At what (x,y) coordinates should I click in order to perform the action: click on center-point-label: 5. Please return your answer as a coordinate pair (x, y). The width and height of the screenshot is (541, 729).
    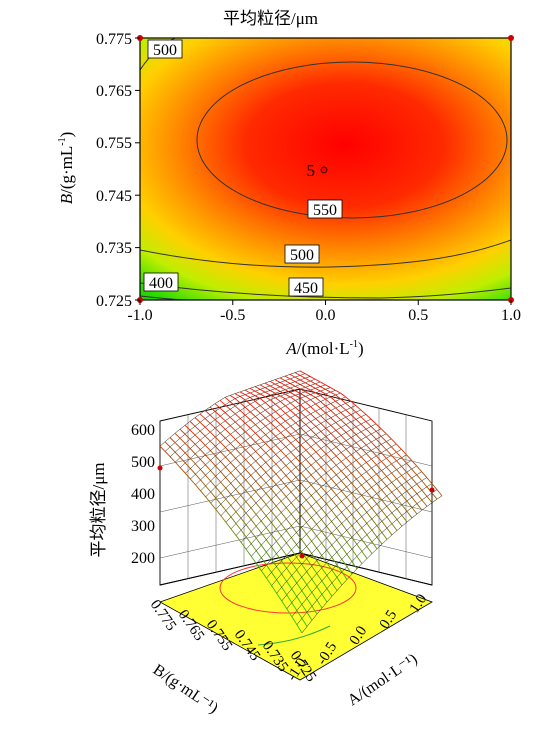
    Looking at the image, I should click on (311, 170).